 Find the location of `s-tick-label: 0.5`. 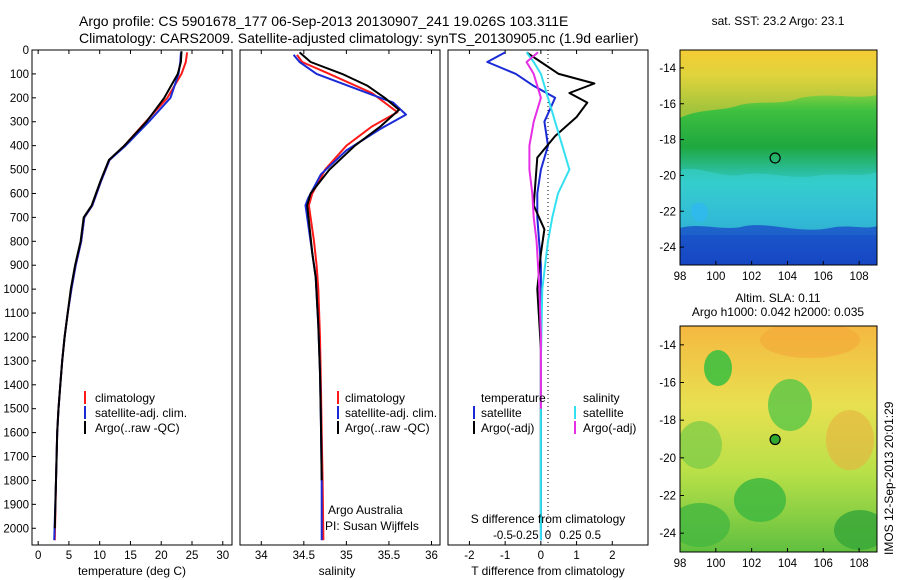

s-tick-label: 0.5 is located at coordinates (593, 536).